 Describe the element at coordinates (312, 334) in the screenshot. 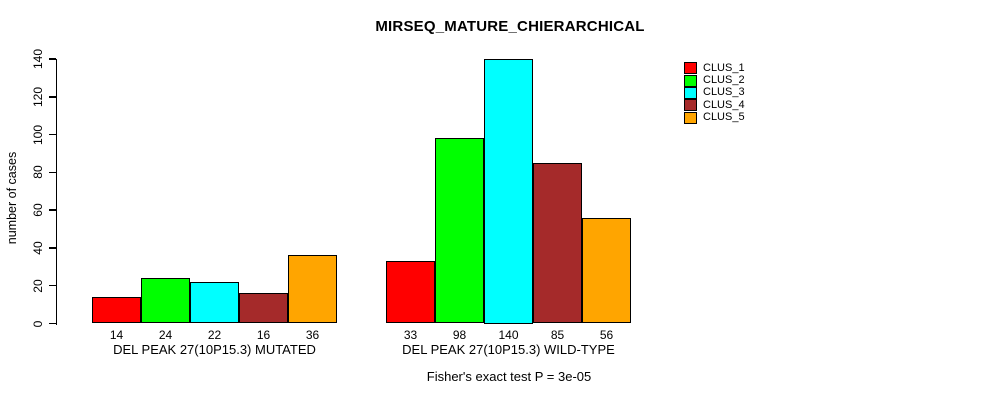

I see `bar-value-label: 36` at that location.